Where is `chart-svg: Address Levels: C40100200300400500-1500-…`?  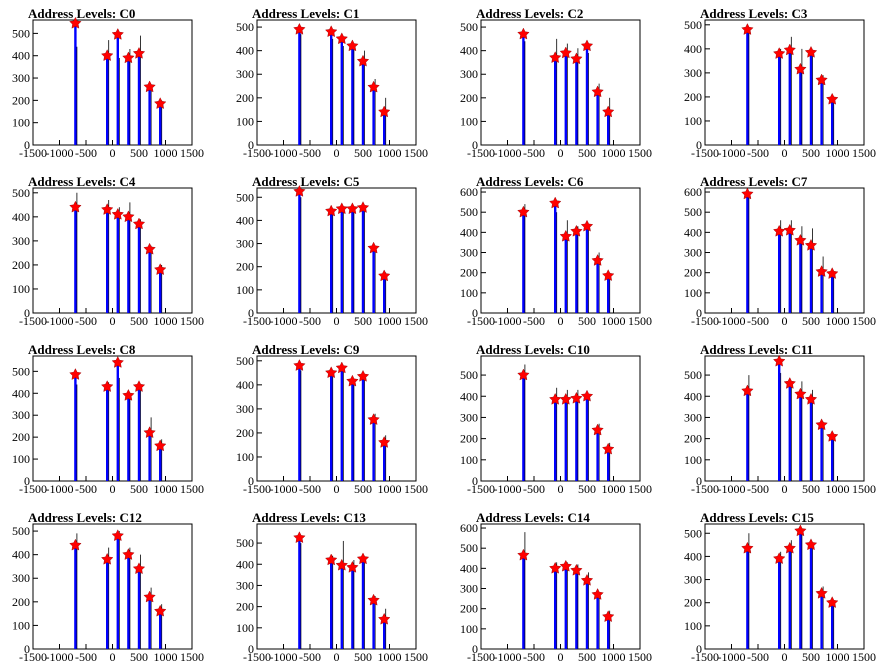 chart-svg: Address Levels: C40100200300400500-1500-… is located at coordinates (108, 251).